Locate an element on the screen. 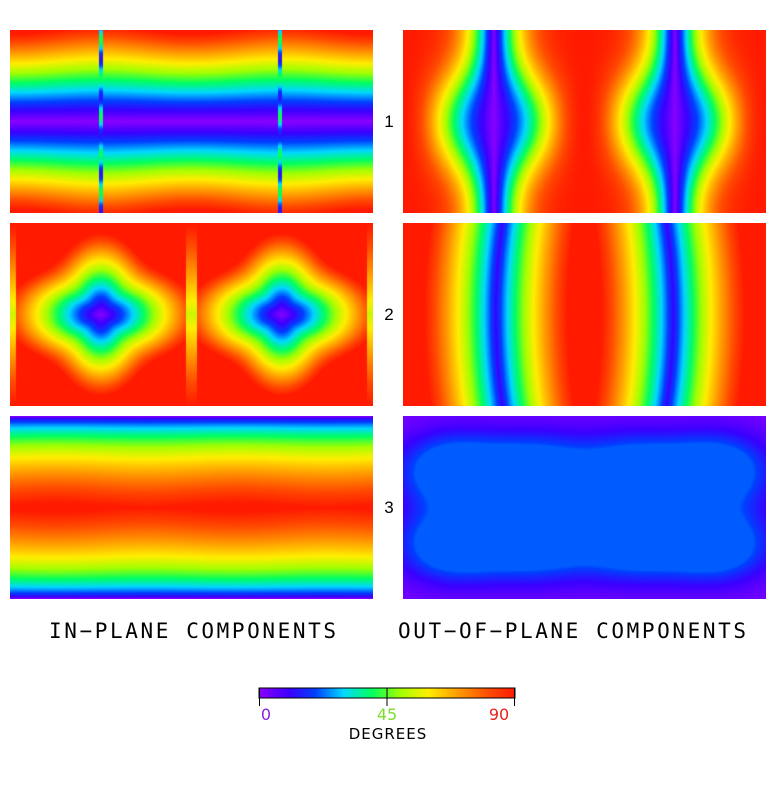 This screenshot has width=776, height=789. colorbar is located at coordinates (387, 696).